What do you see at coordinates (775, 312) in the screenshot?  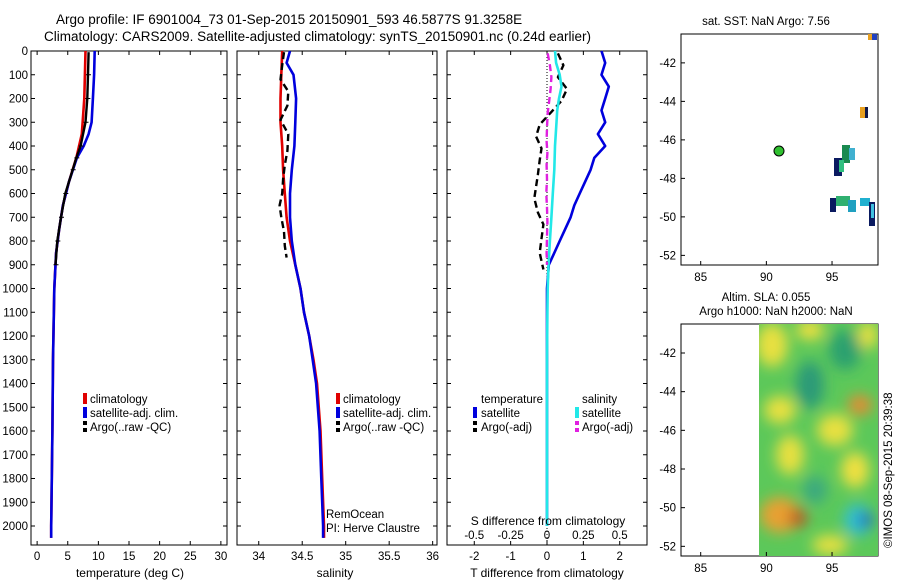 I see `sla-map-subtitle: Argo h1000: NaN h2000: NaN` at bounding box center [775, 312].